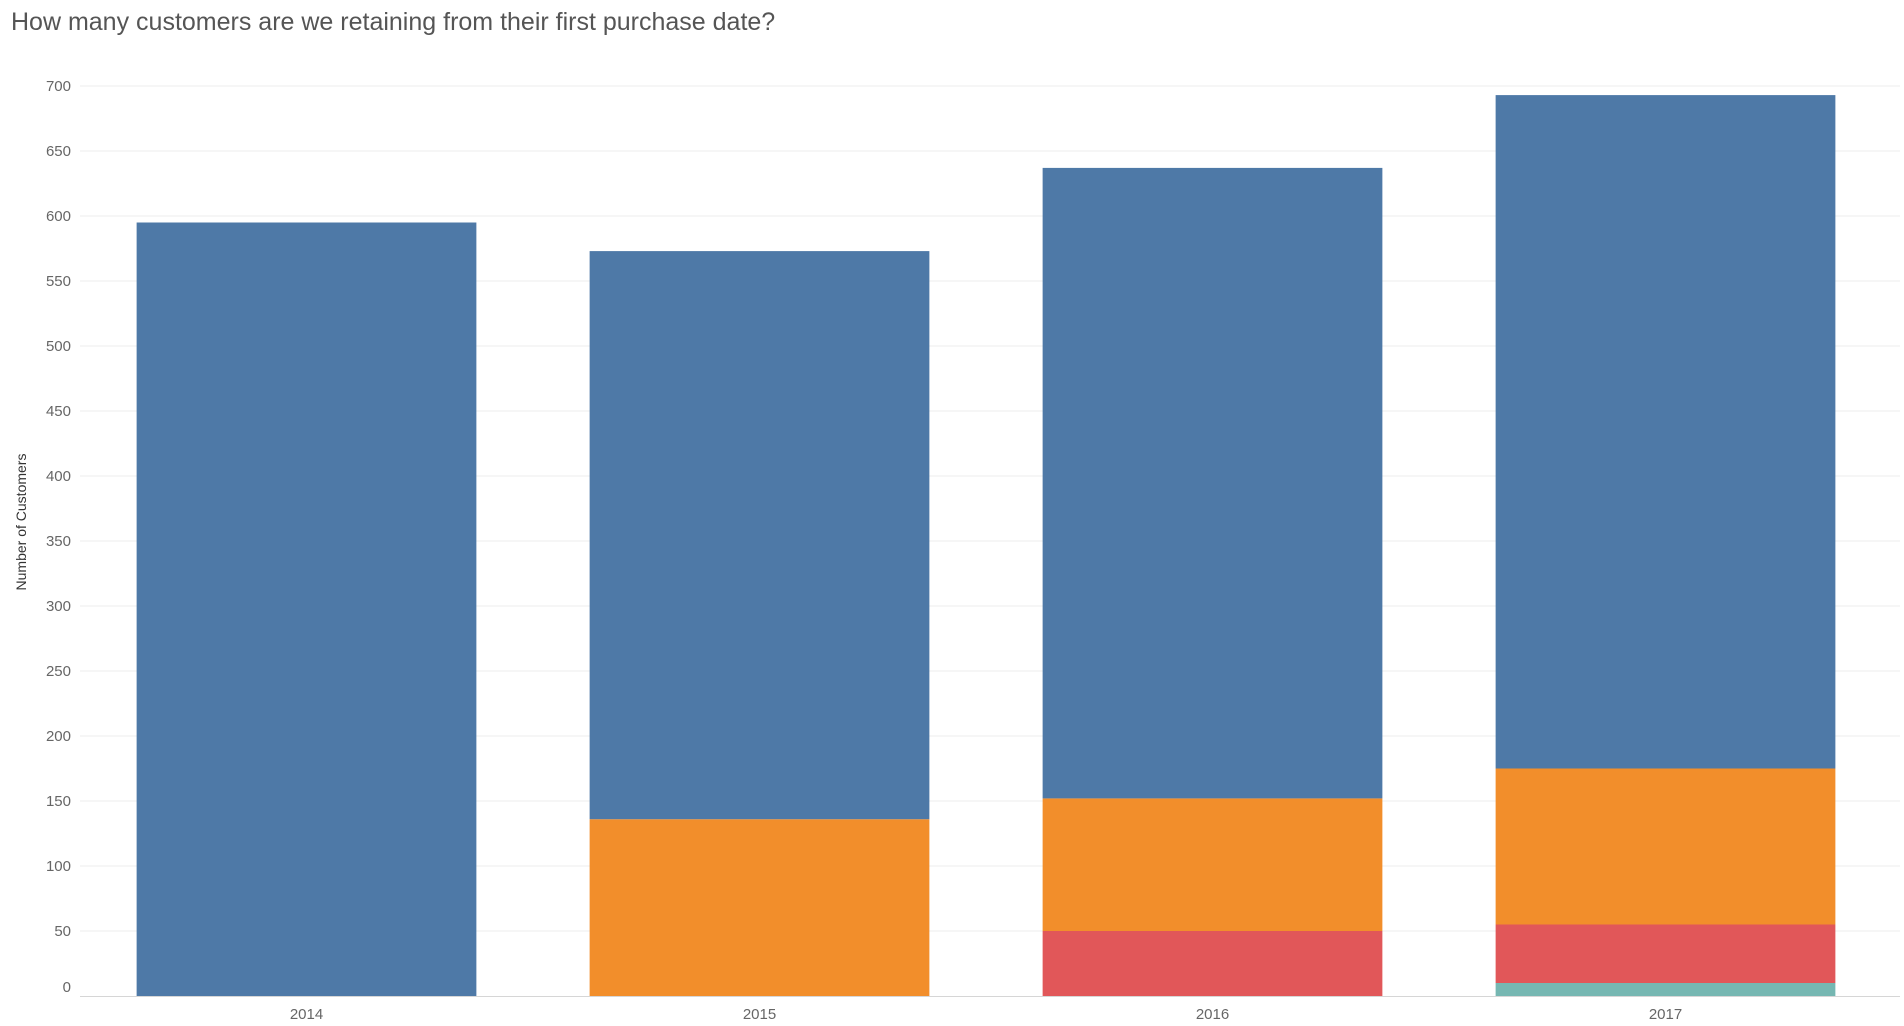 This screenshot has height=1026, width=1904. What do you see at coordinates (58, 151) in the screenshot?
I see `y-tick-label: 650` at bounding box center [58, 151].